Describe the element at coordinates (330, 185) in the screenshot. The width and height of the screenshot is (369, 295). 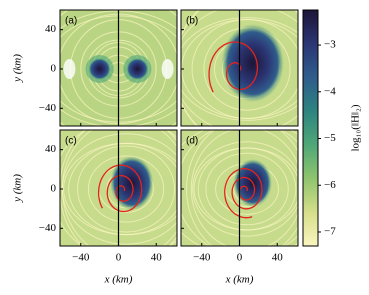
I see `colorbar-tick-label: −6` at that location.